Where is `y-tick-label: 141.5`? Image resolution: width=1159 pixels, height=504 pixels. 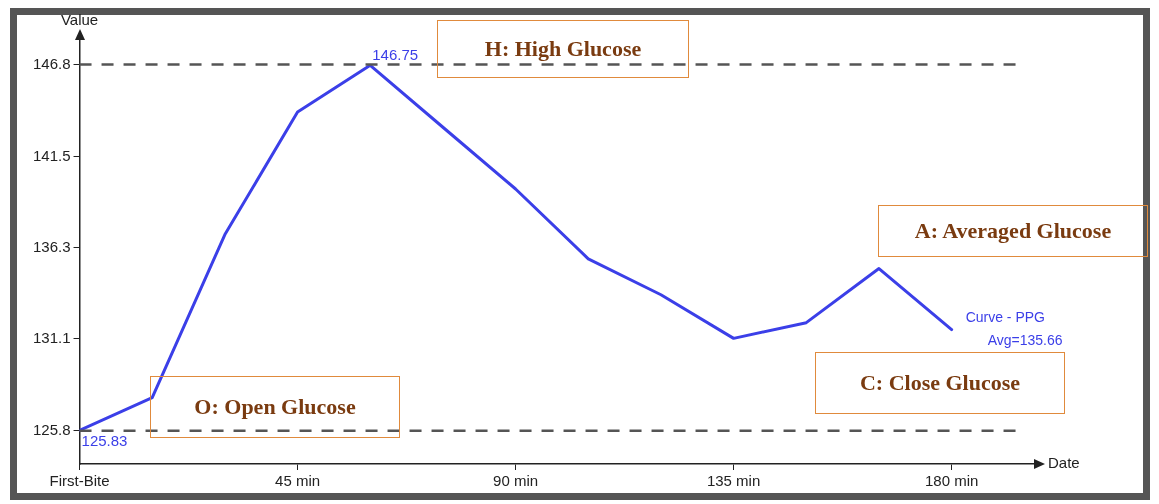
y-tick-label: 141.5 is located at coordinates (51, 156).